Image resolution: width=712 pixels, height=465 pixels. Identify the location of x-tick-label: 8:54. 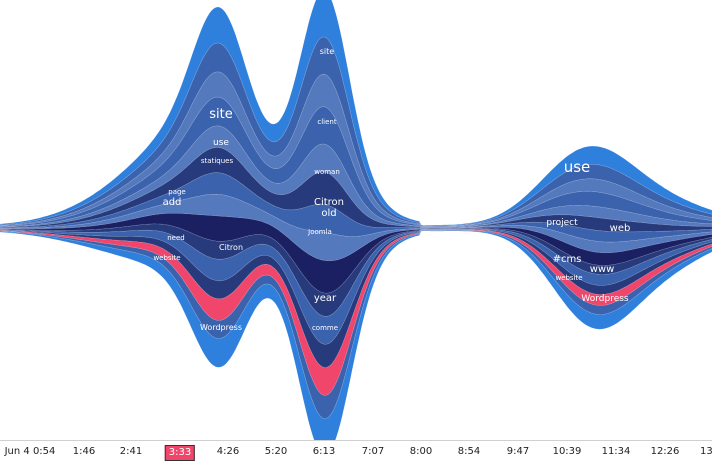
(469, 451).